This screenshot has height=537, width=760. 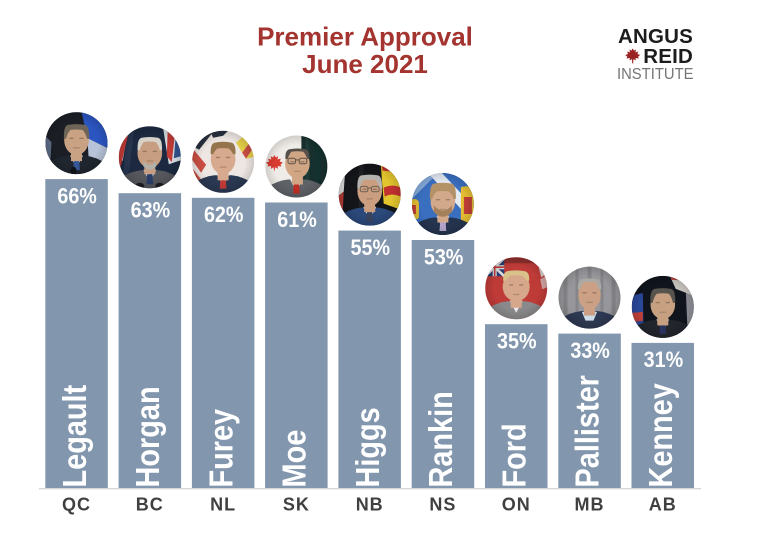 I want to click on svg-text: QC, so click(x=76, y=505).